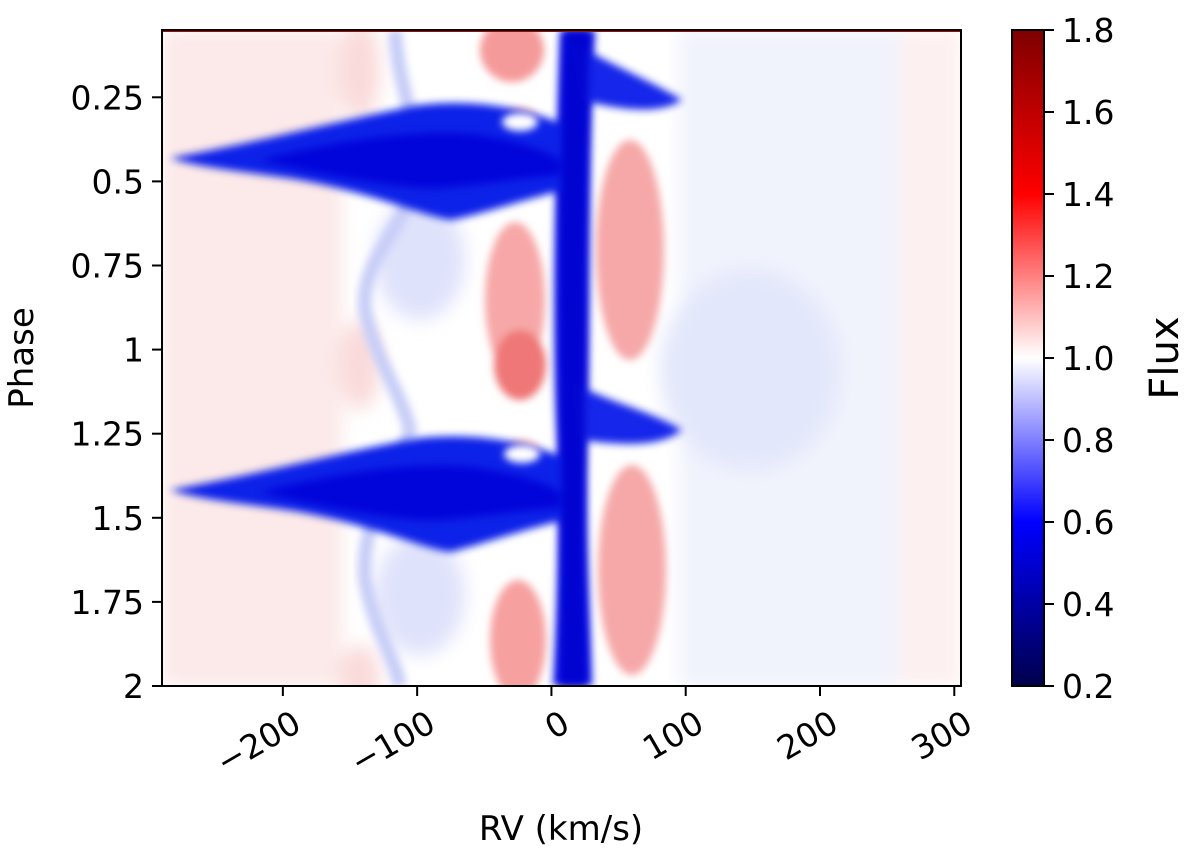 The width and height of the screenshot is (1200, 854). Describe the element at coordinates (1088, 358) in the screenshot. I see `colorbar-tick-label-4: 1.0` at that location.